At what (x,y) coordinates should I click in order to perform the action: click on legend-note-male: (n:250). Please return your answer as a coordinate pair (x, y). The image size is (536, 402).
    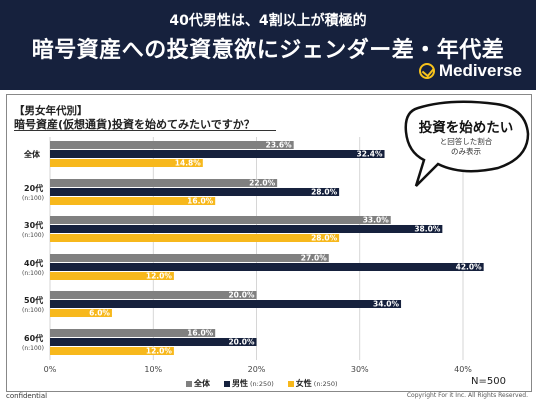
    Looking at the image, I should click on (262, 383).